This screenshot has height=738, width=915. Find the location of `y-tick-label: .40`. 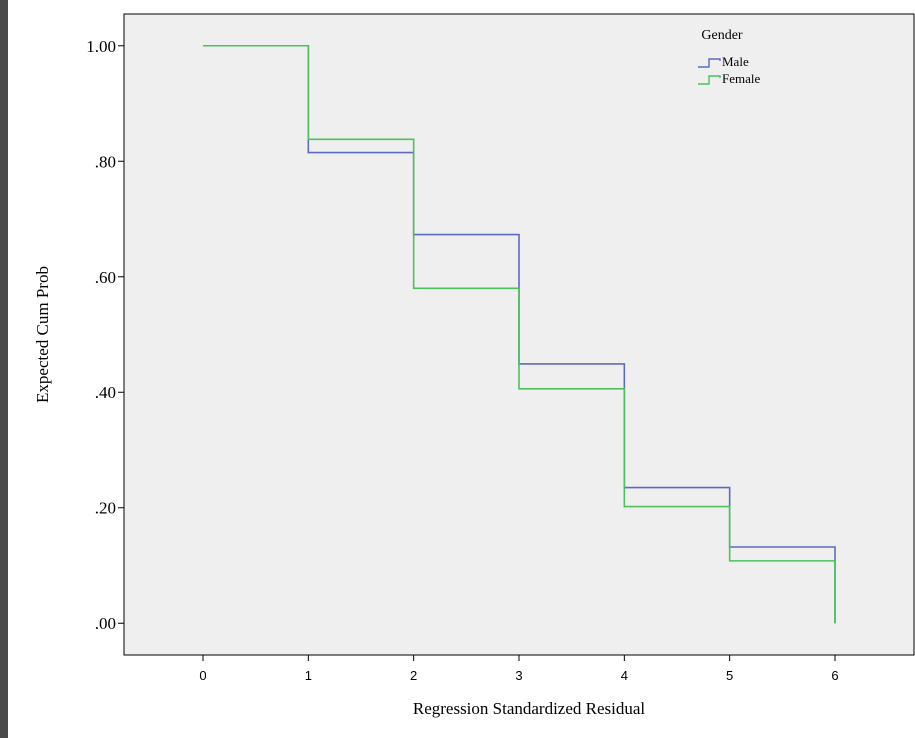

y-tick-label: .40 is located at coordinates (105, 392).